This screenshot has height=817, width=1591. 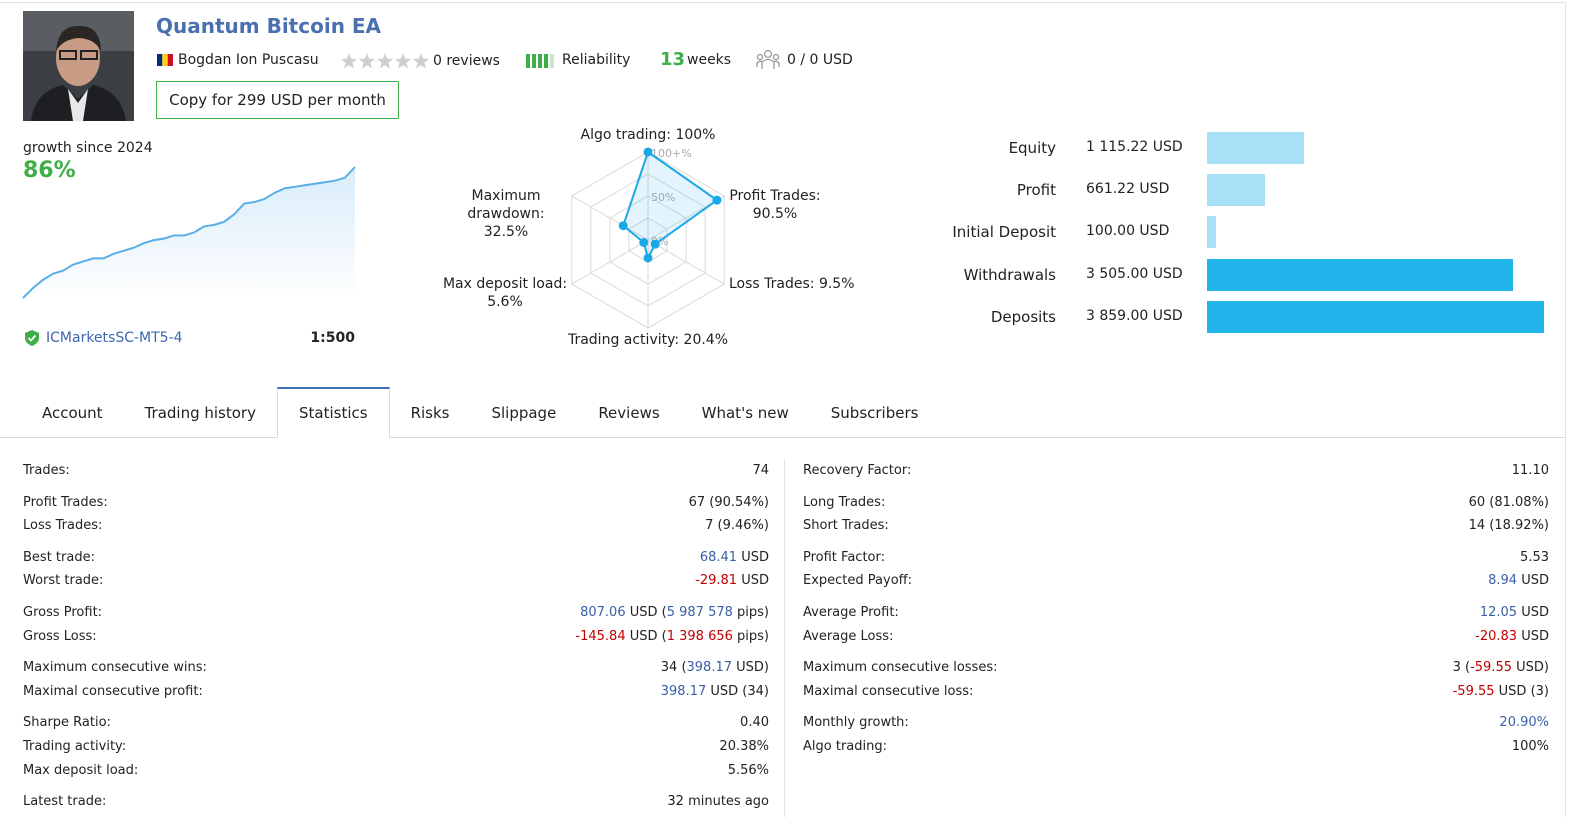 What do you see at coordinates (269, 26) in the screenshot?
I see `title: Quantum Bitcoin EA` at bounding box center [269, 26].